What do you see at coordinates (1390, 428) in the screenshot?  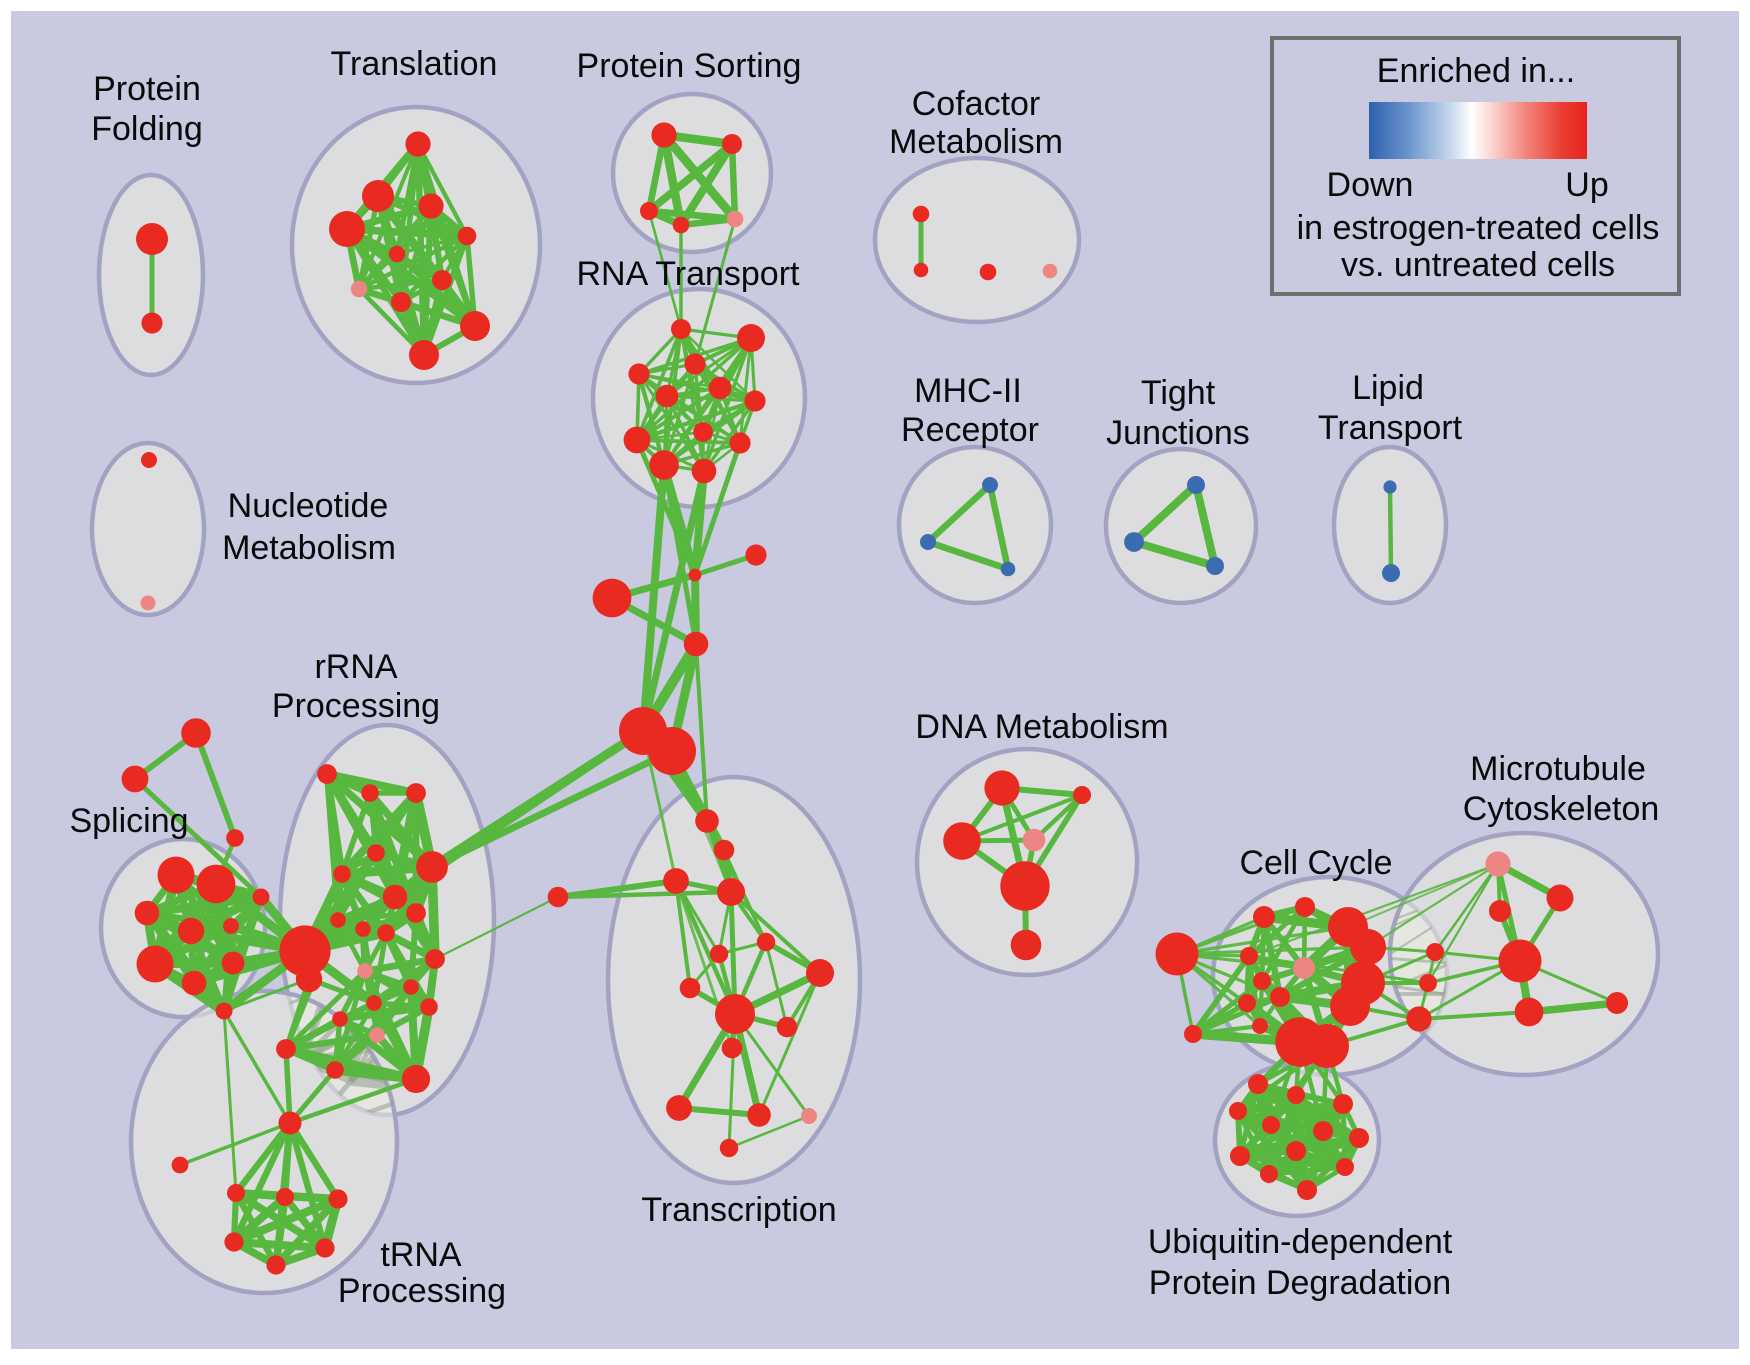 I see `svg-text: Transport` at bounding box center [1390, 428].